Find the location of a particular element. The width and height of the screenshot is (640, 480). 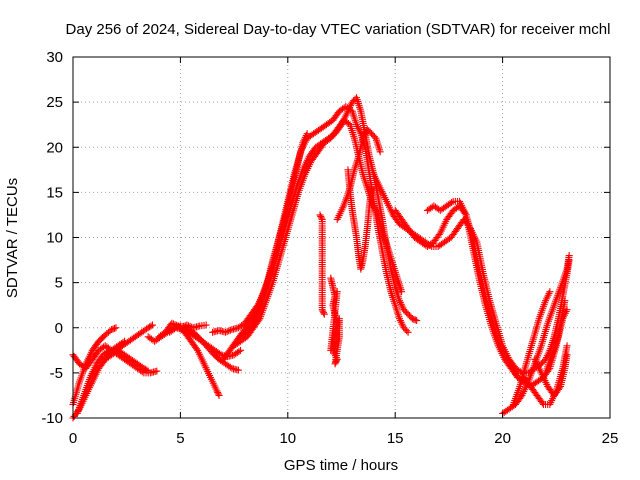

y-tick-label: 5 is located at coordinates (59, 283).